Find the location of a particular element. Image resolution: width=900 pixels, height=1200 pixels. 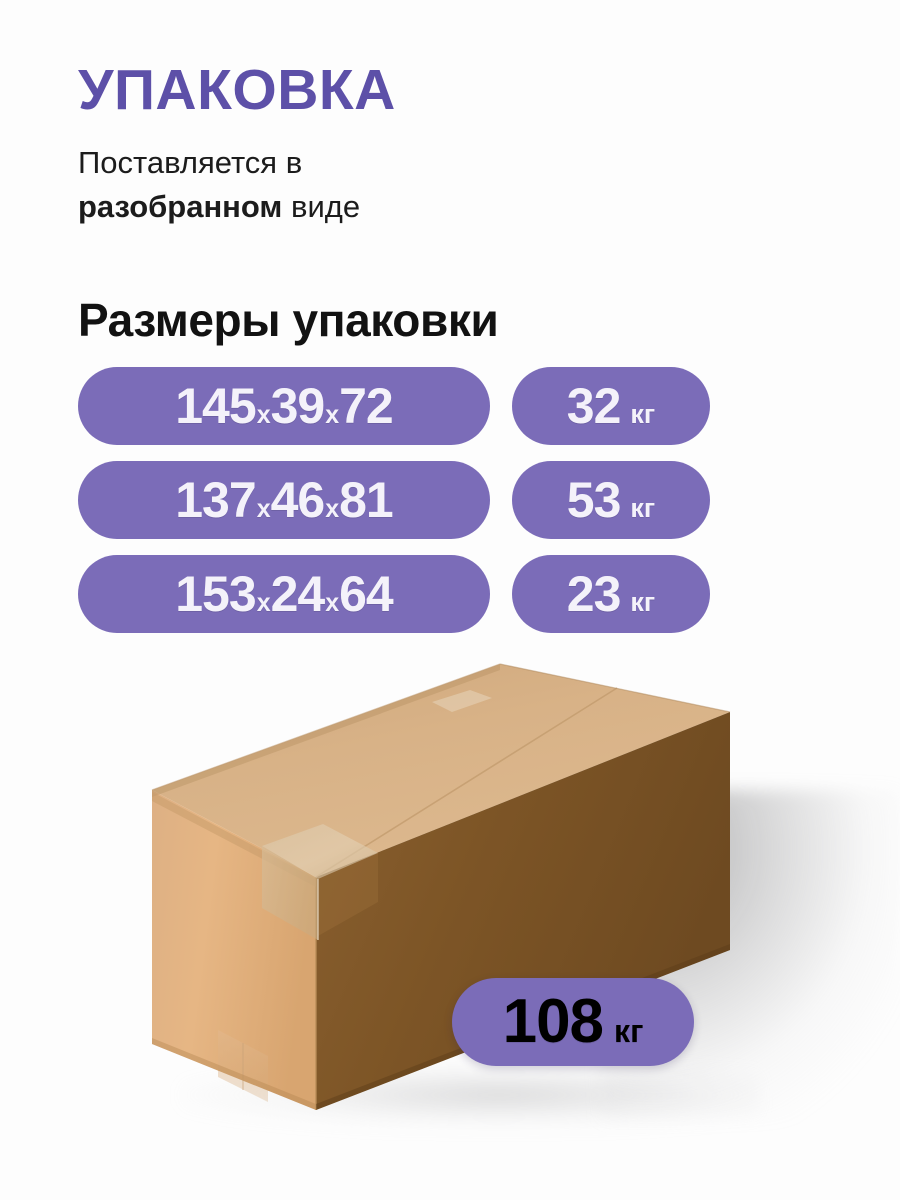

dimension-height: 64 is located at coordinates (366, 594).